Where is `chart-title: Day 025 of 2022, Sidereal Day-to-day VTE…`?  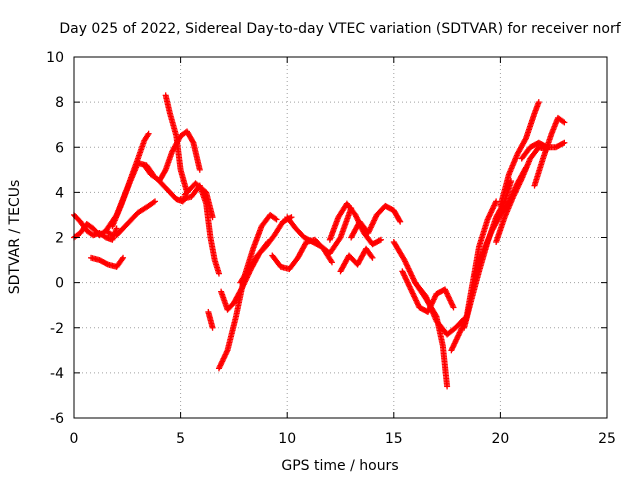
chart-title: Day 025 of 2022, Sidereal Day-to-day VTE… is located at coordinates (340, 29).